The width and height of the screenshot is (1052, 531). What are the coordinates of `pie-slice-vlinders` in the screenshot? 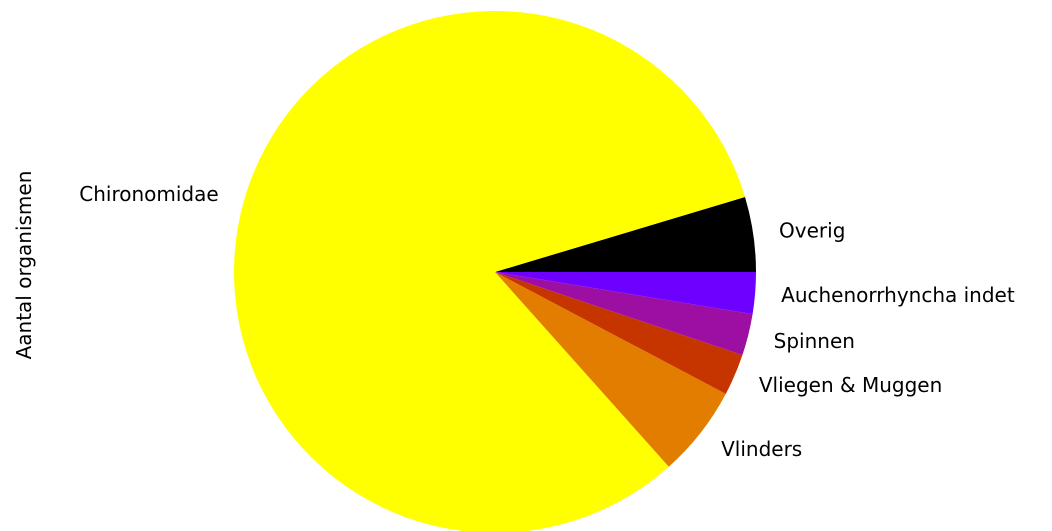 It's located at (610, 369).